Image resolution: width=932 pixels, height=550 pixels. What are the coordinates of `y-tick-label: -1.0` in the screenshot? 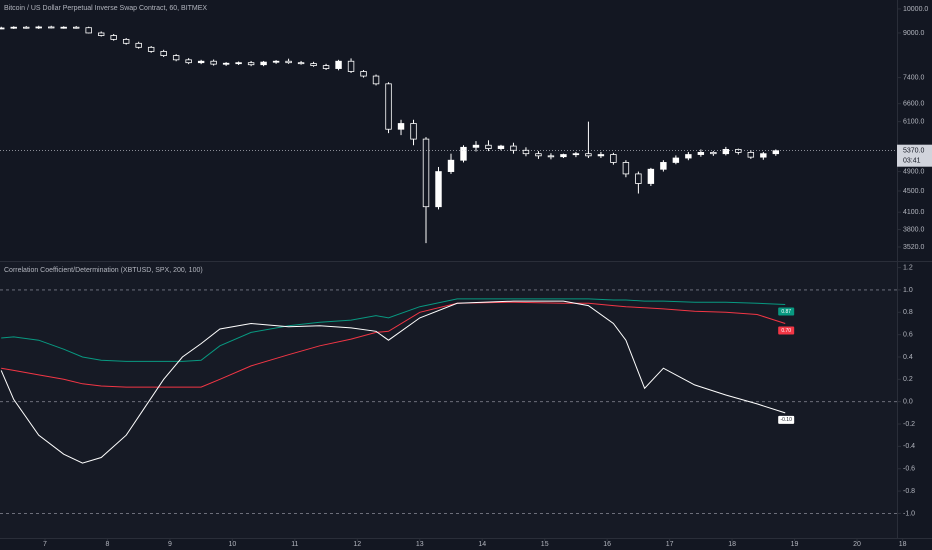 It's located at (909, 513).